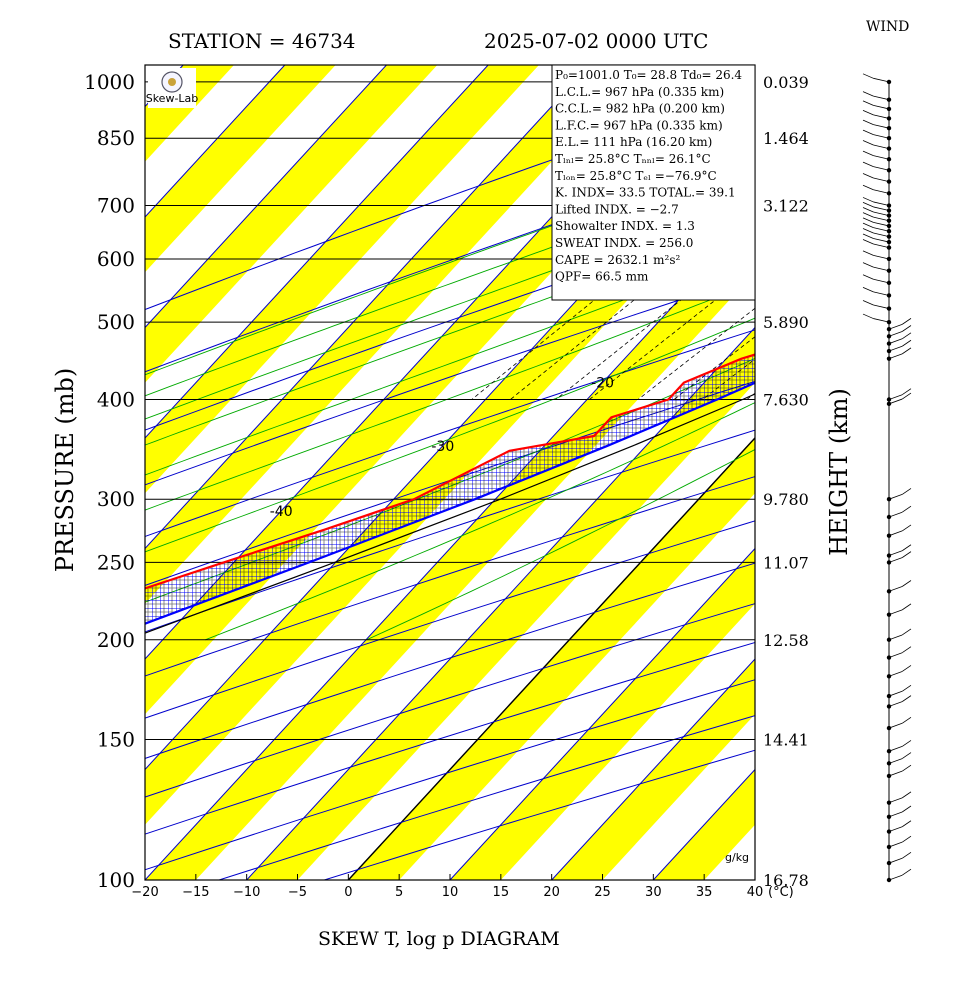 The height and width of the screenshot is (1000, 960). Describe the element at coordinates (645, 193) in the screenshot. I see `index-line: K. INDX= 33.5 TOTAL.= 39.1` at that location.